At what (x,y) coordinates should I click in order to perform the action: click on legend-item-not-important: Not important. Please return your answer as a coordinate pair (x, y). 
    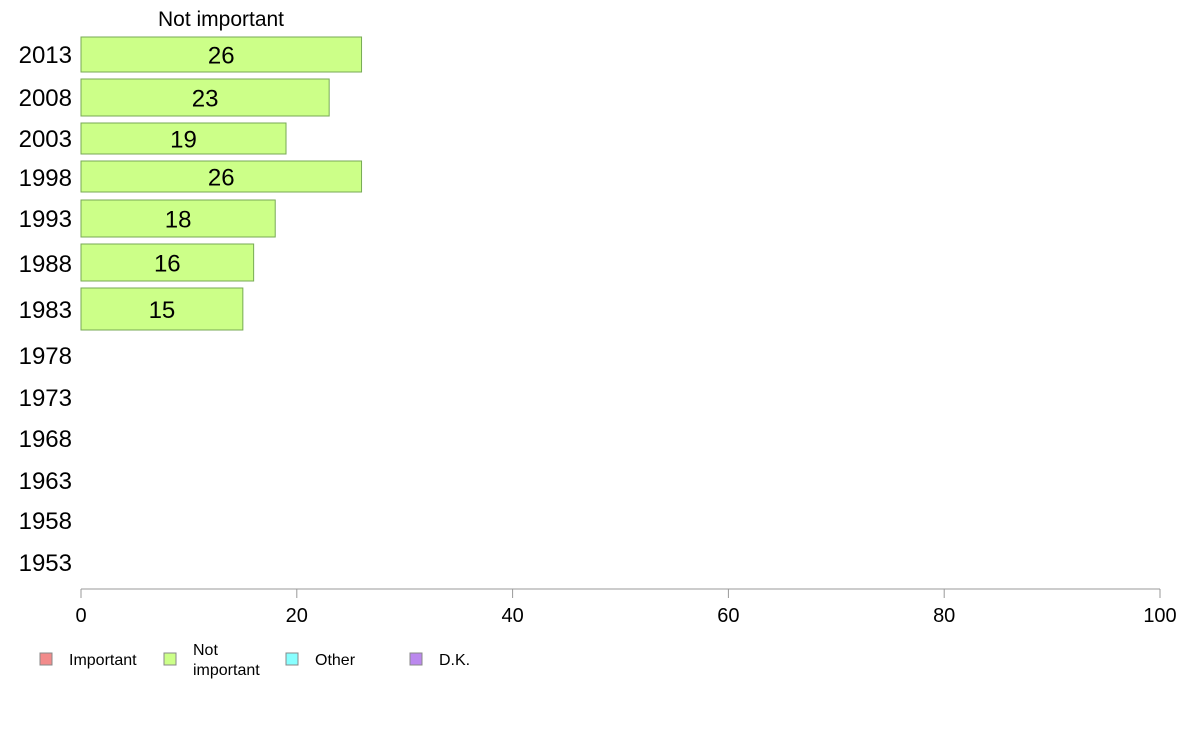
    Looking at the image, I should click on (211, 660).